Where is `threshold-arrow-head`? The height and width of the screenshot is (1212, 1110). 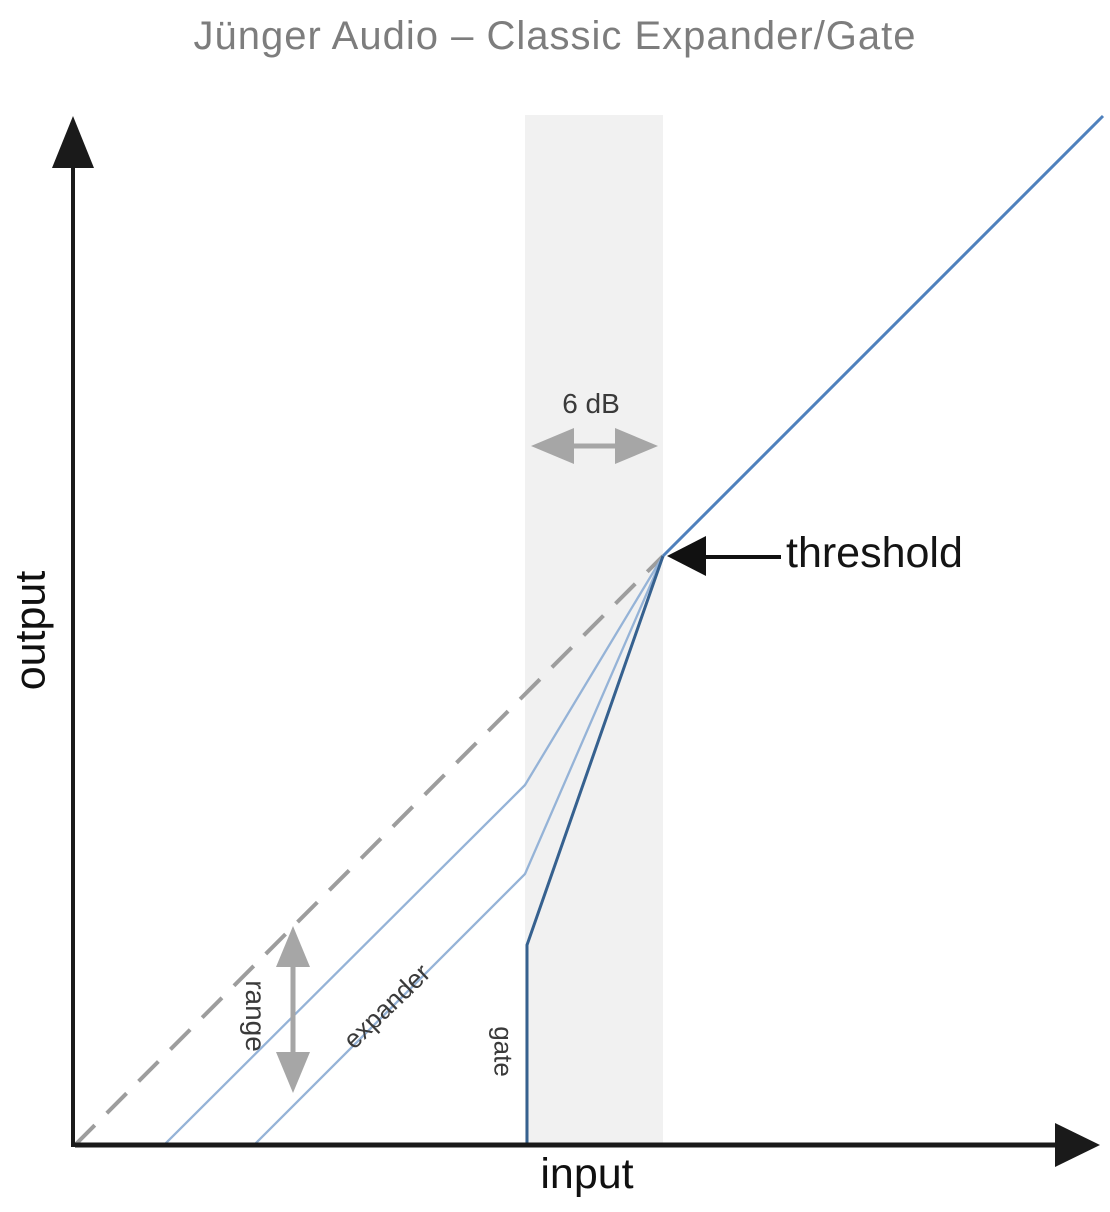
threshold-arrow-head is located at coordinates (686, 556).